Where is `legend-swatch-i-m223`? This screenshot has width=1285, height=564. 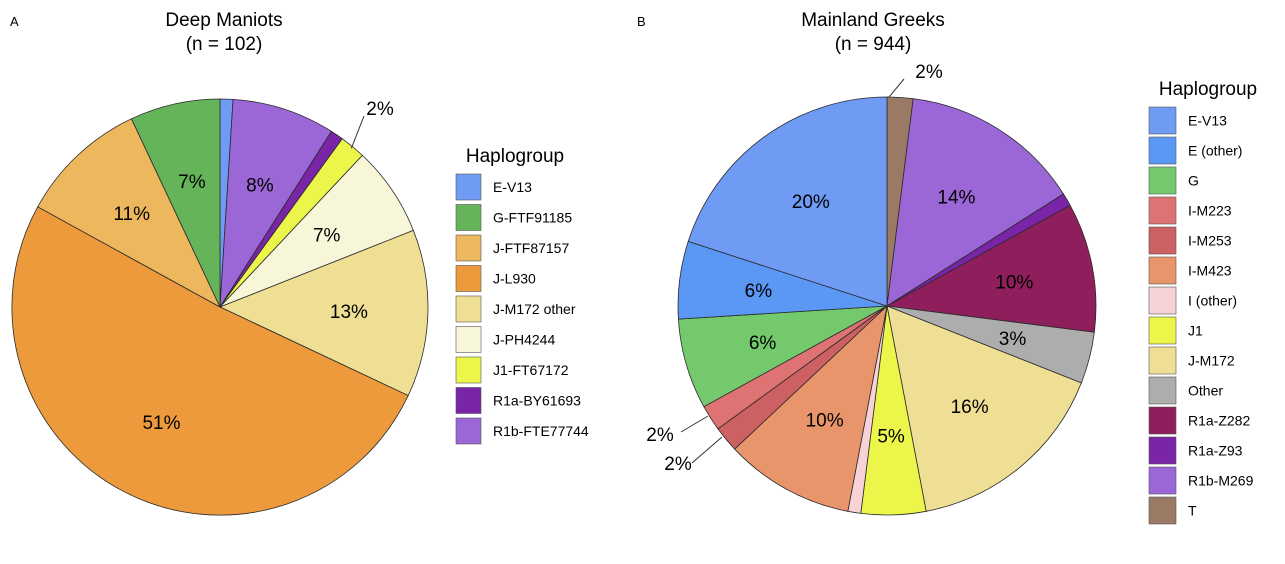
legend-swatch-i-m223 is located at coordinates (1162, 210).